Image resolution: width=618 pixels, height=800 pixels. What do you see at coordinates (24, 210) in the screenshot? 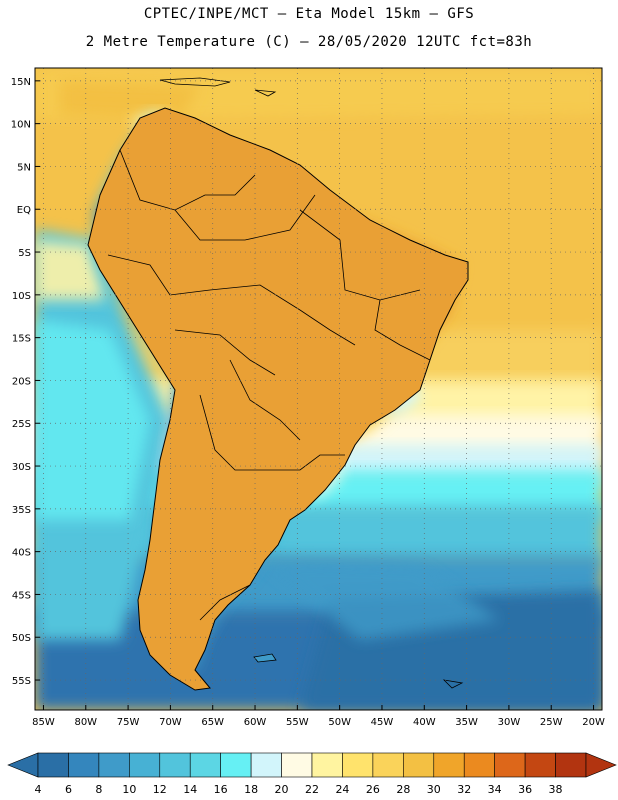
I see `lat-label: EQ` at bounding box center [24, 210].